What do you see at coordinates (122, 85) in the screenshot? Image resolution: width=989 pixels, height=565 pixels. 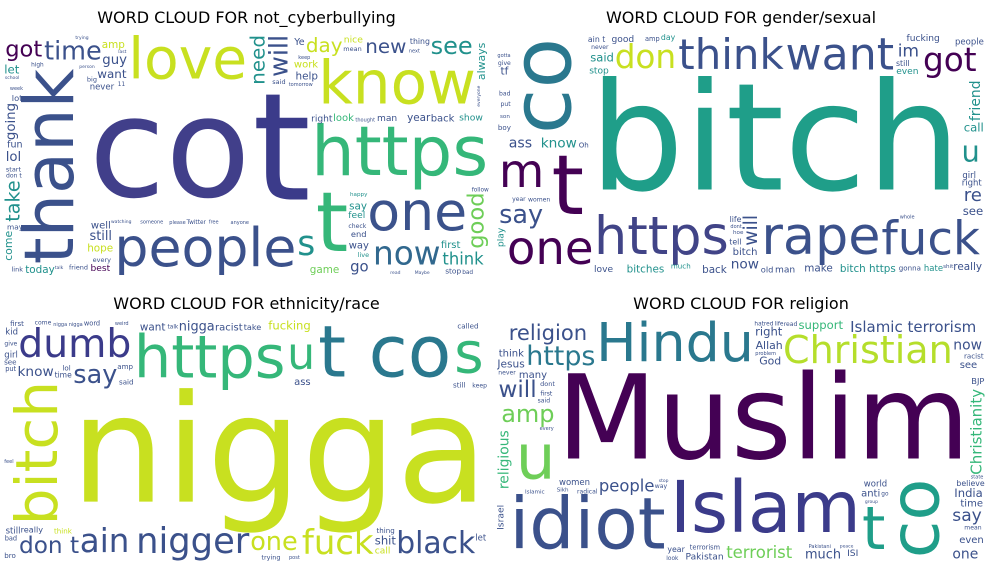 I see `word-11: 11` at bounding box center [122, 85].